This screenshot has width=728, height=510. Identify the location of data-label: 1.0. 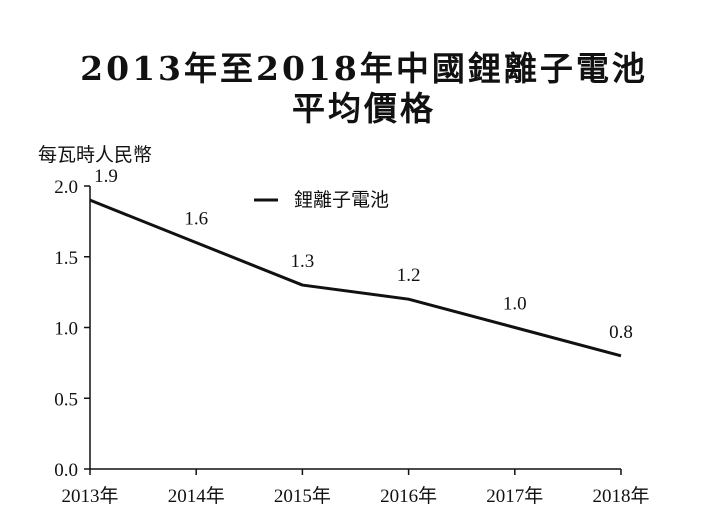
(515, 304).